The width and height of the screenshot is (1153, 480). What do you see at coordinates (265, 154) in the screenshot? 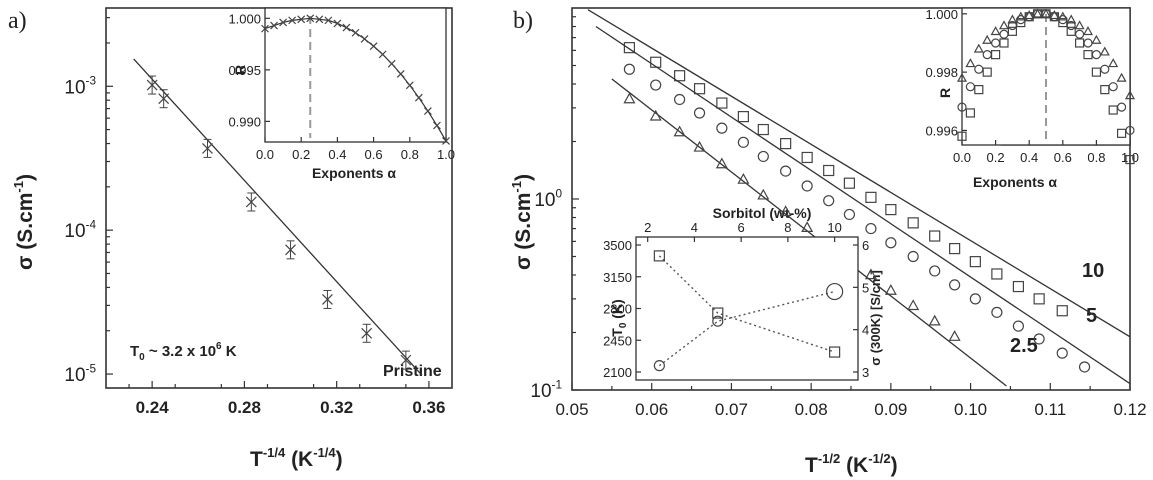
I see `panel-a-inset-xtick-label: 0.0` at bounding box center [265, 154].